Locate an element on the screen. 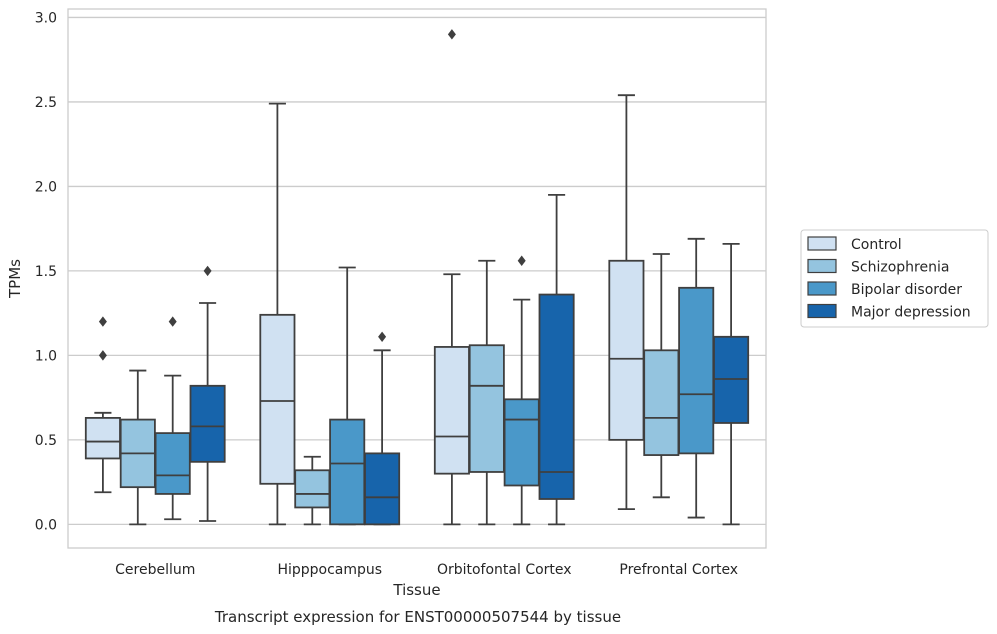 This screenshot has height=634, width=997. legend-label: Schizophrenia is located at coordinates (900, 268).